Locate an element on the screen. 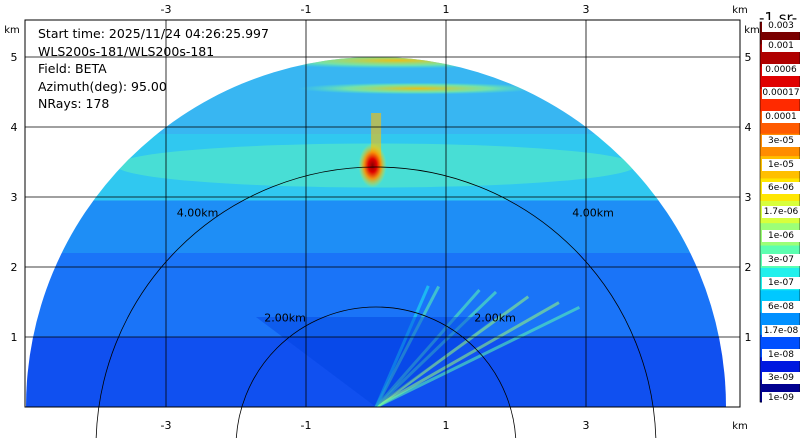 The width and height of the screenshot is (800, 438). y-tick-label-left: 1 is located at coordinates (14, 337).